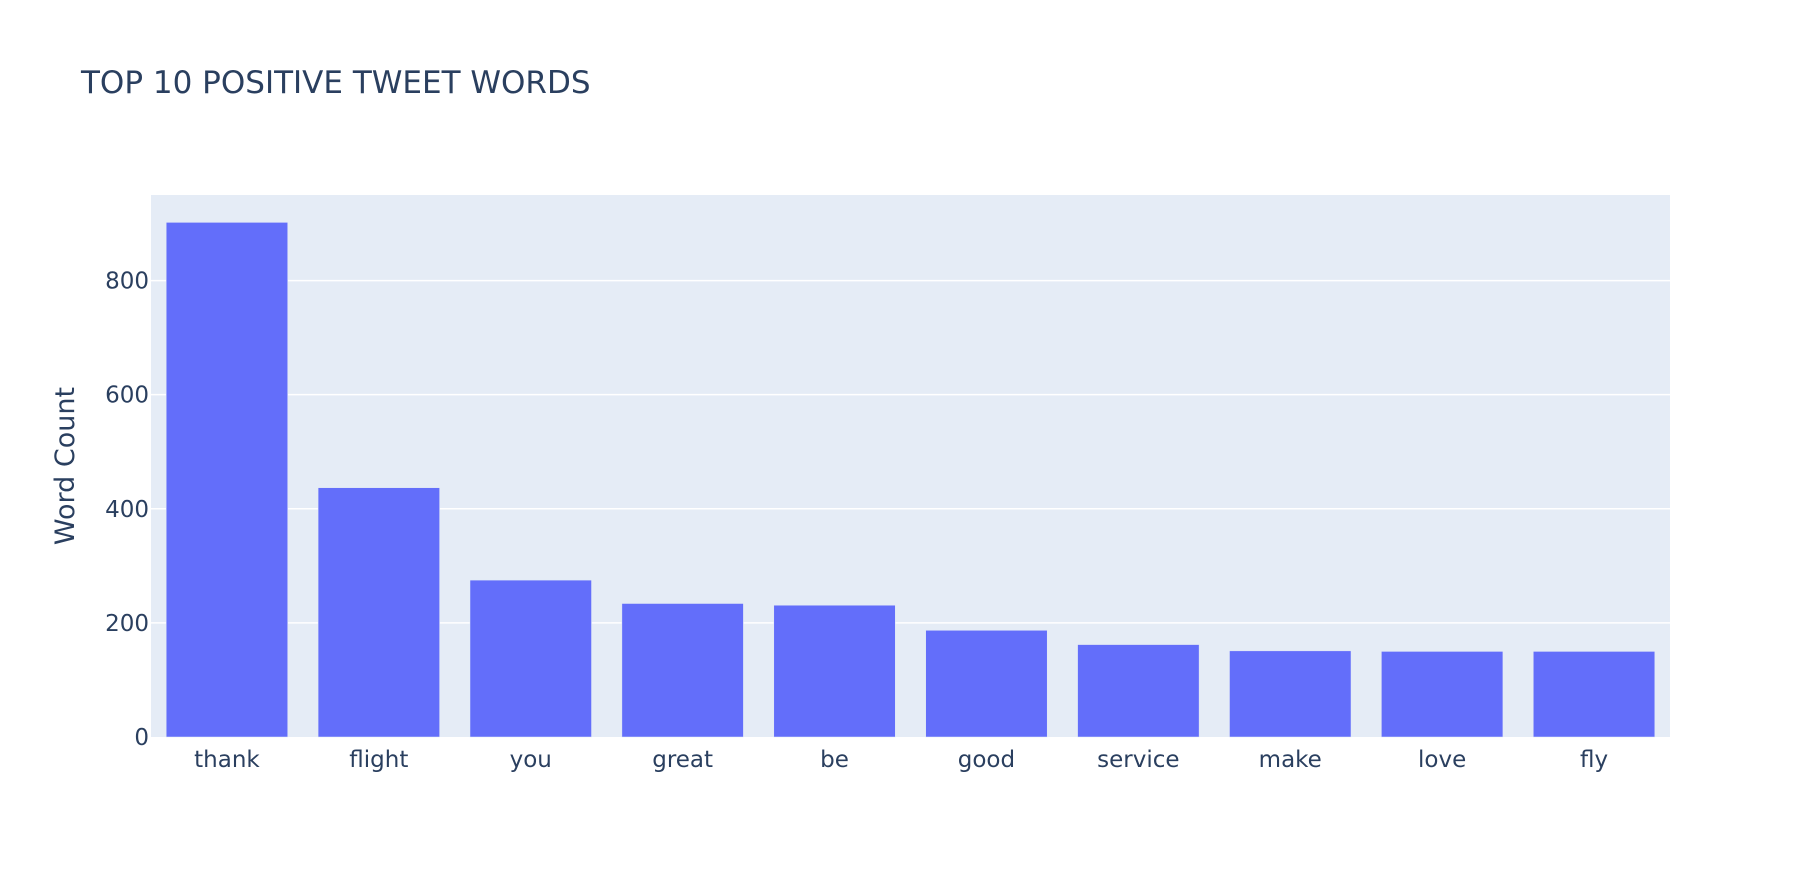 Image resolution: width=1810 pixels, height=884 pixels. I want to click on x-tick-label: thank, so click(227, 760).